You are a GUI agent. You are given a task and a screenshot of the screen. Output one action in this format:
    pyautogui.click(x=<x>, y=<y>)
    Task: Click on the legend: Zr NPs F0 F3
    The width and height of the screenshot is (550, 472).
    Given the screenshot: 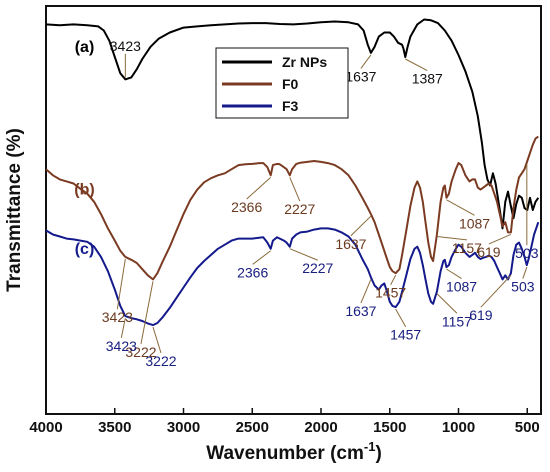 What is the action you would take?
    pyautogui.click(x=282, y=83)
    